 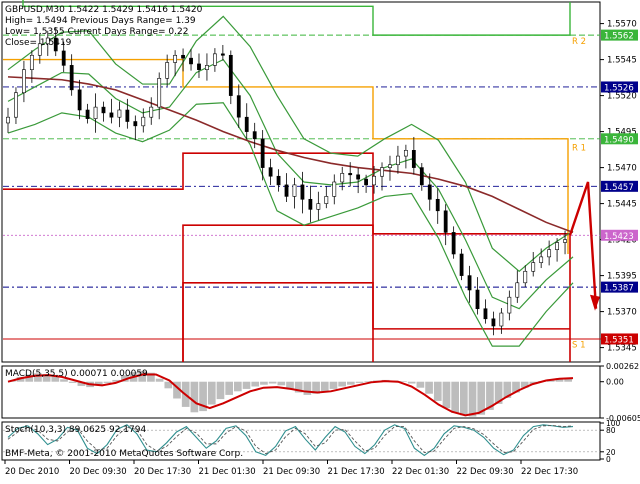 I want to click on y-tick-label: 1.5495, so click(x=622, y=133).